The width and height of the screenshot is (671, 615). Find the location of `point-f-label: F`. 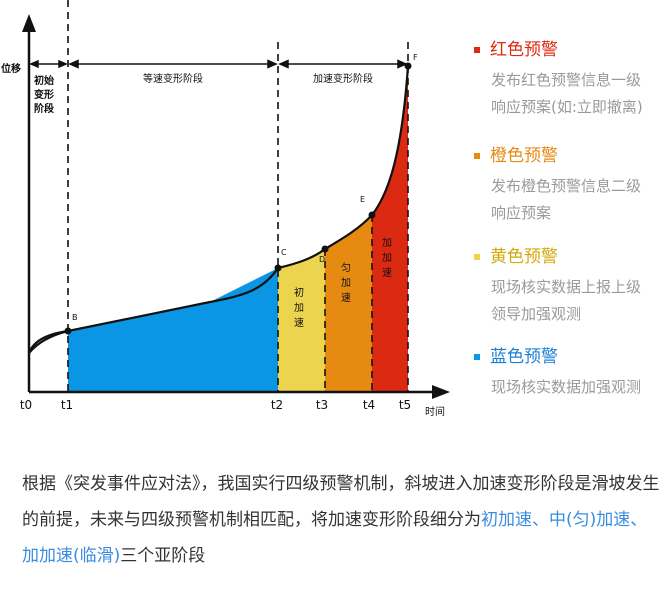

point-f-label: F is located at coordinates (415, 57).